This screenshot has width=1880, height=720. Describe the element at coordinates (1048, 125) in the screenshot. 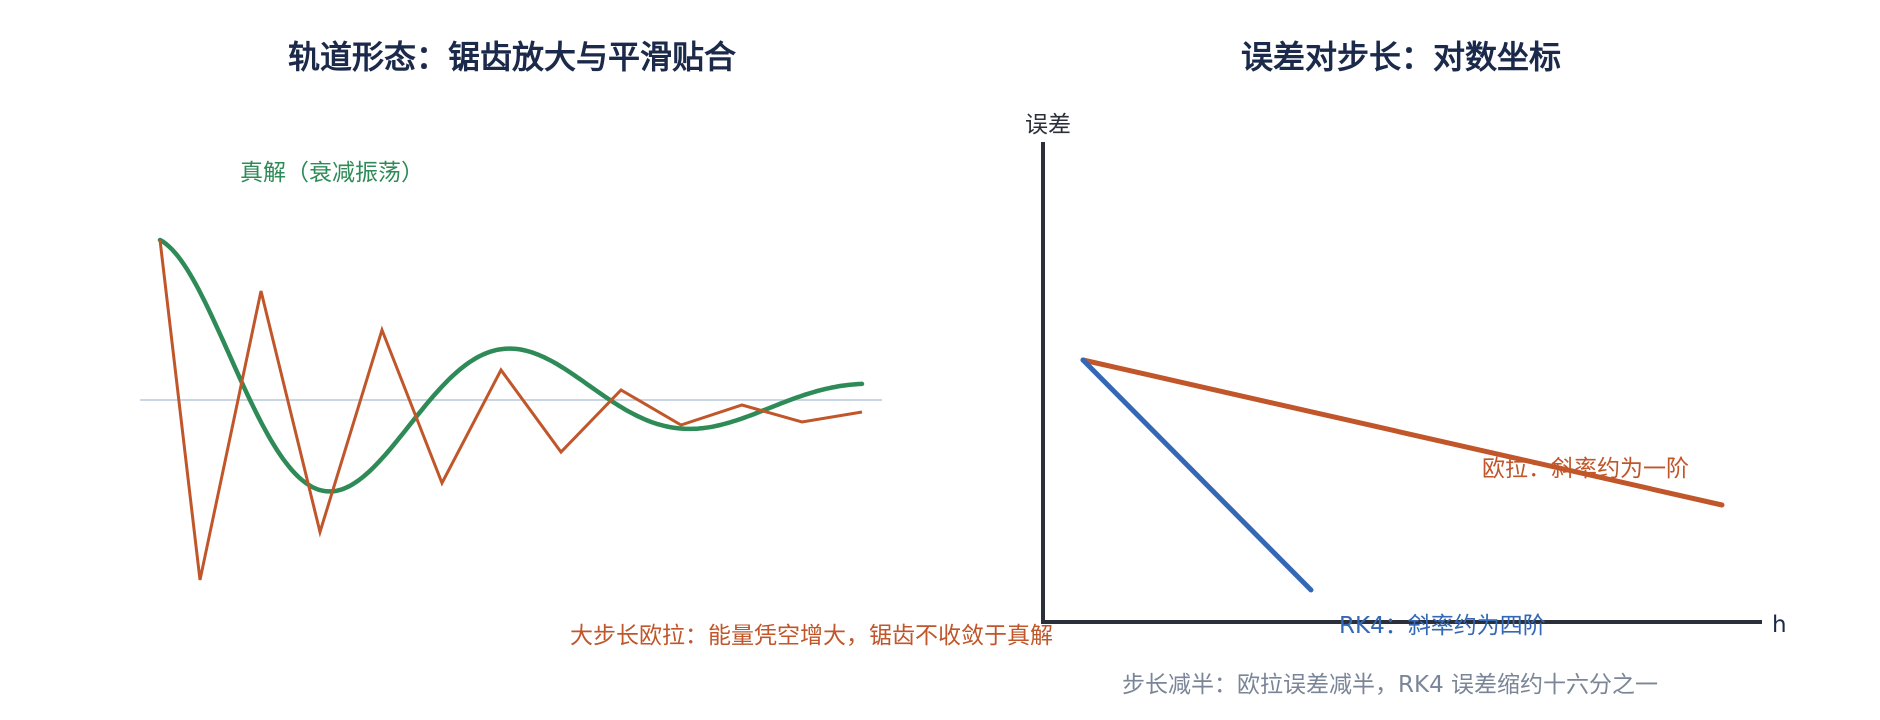

I see `y-axis-label: 误差` at that location.